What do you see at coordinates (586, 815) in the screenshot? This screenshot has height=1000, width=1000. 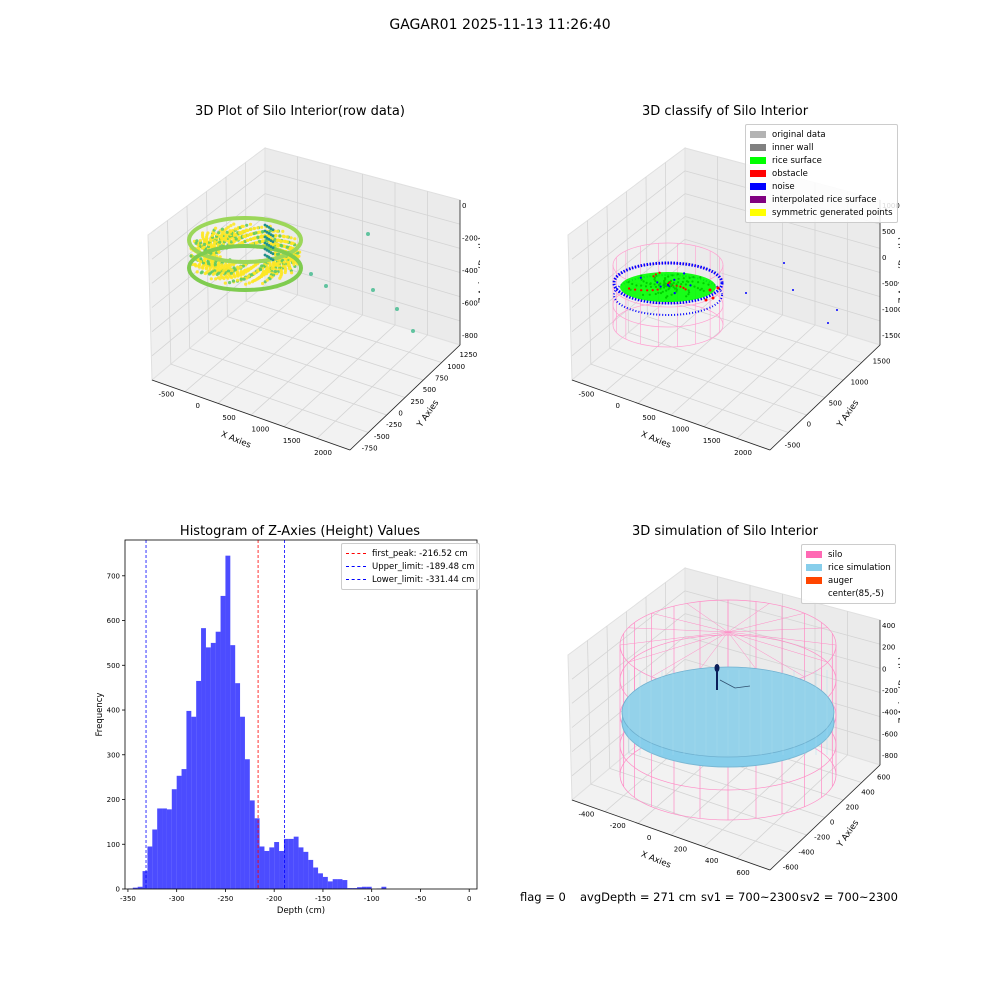 I see `x-tick-label: -400` at bounding box center [586, 815].